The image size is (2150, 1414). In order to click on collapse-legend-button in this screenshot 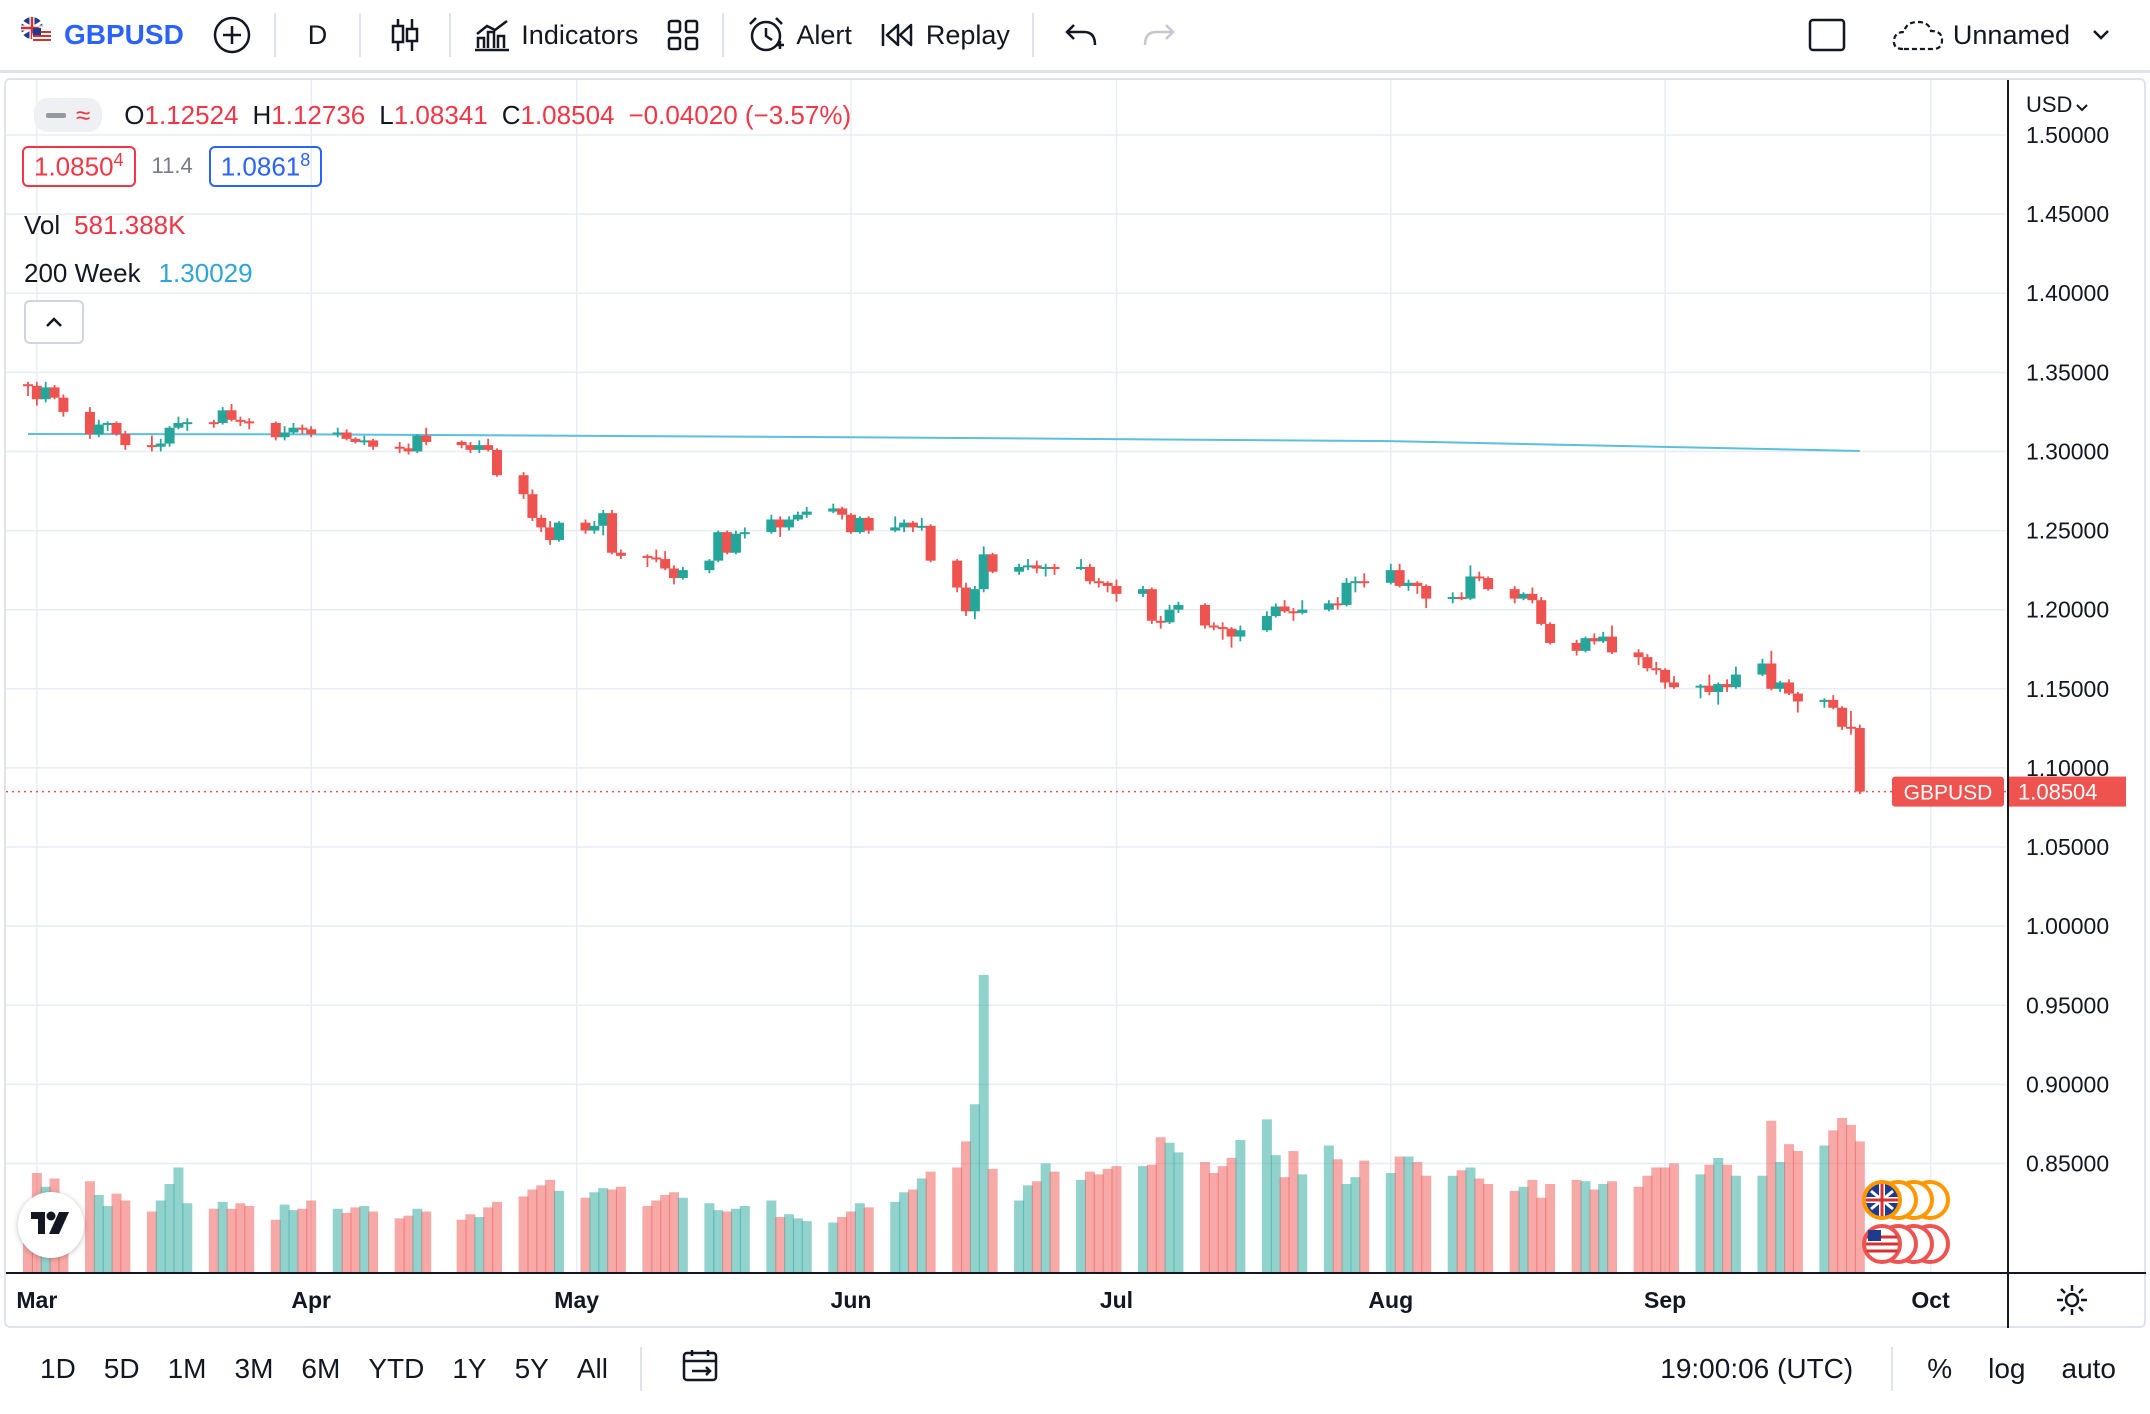, I will do `click(54, 322)`.